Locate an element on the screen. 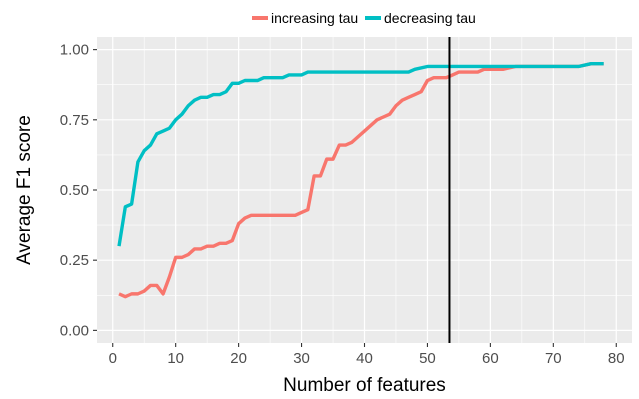 The image size is (639, 399). legend-label-decreasing-tau: decreasing tau is located at coordinates (430, 18).